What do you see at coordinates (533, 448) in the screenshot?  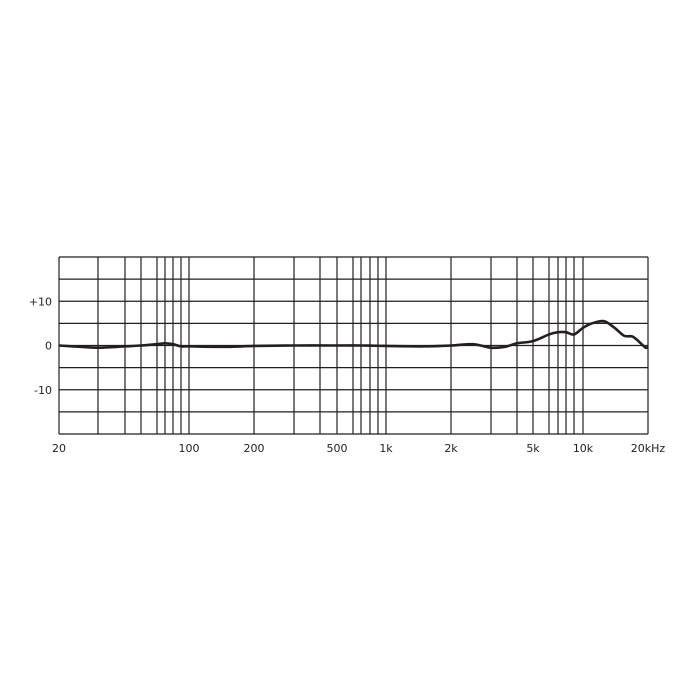 I see `x-tick-label: 5k` at bounding box center [533, 448].